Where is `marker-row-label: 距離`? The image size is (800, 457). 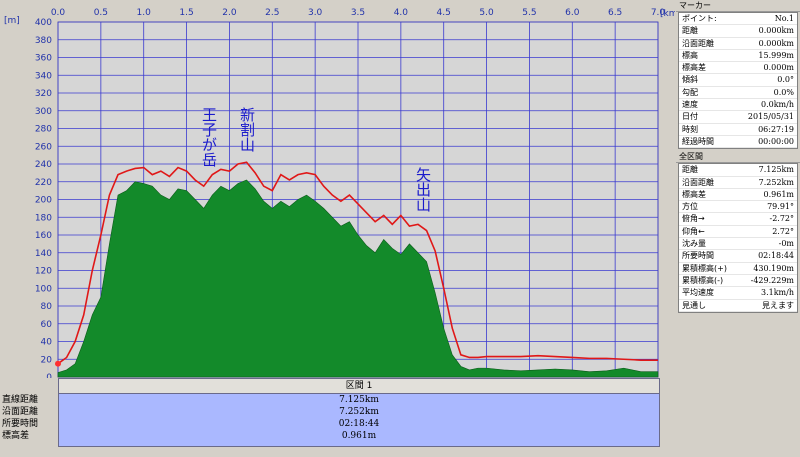
marker-row-label: 距離 is located at coordinates (690, 31).